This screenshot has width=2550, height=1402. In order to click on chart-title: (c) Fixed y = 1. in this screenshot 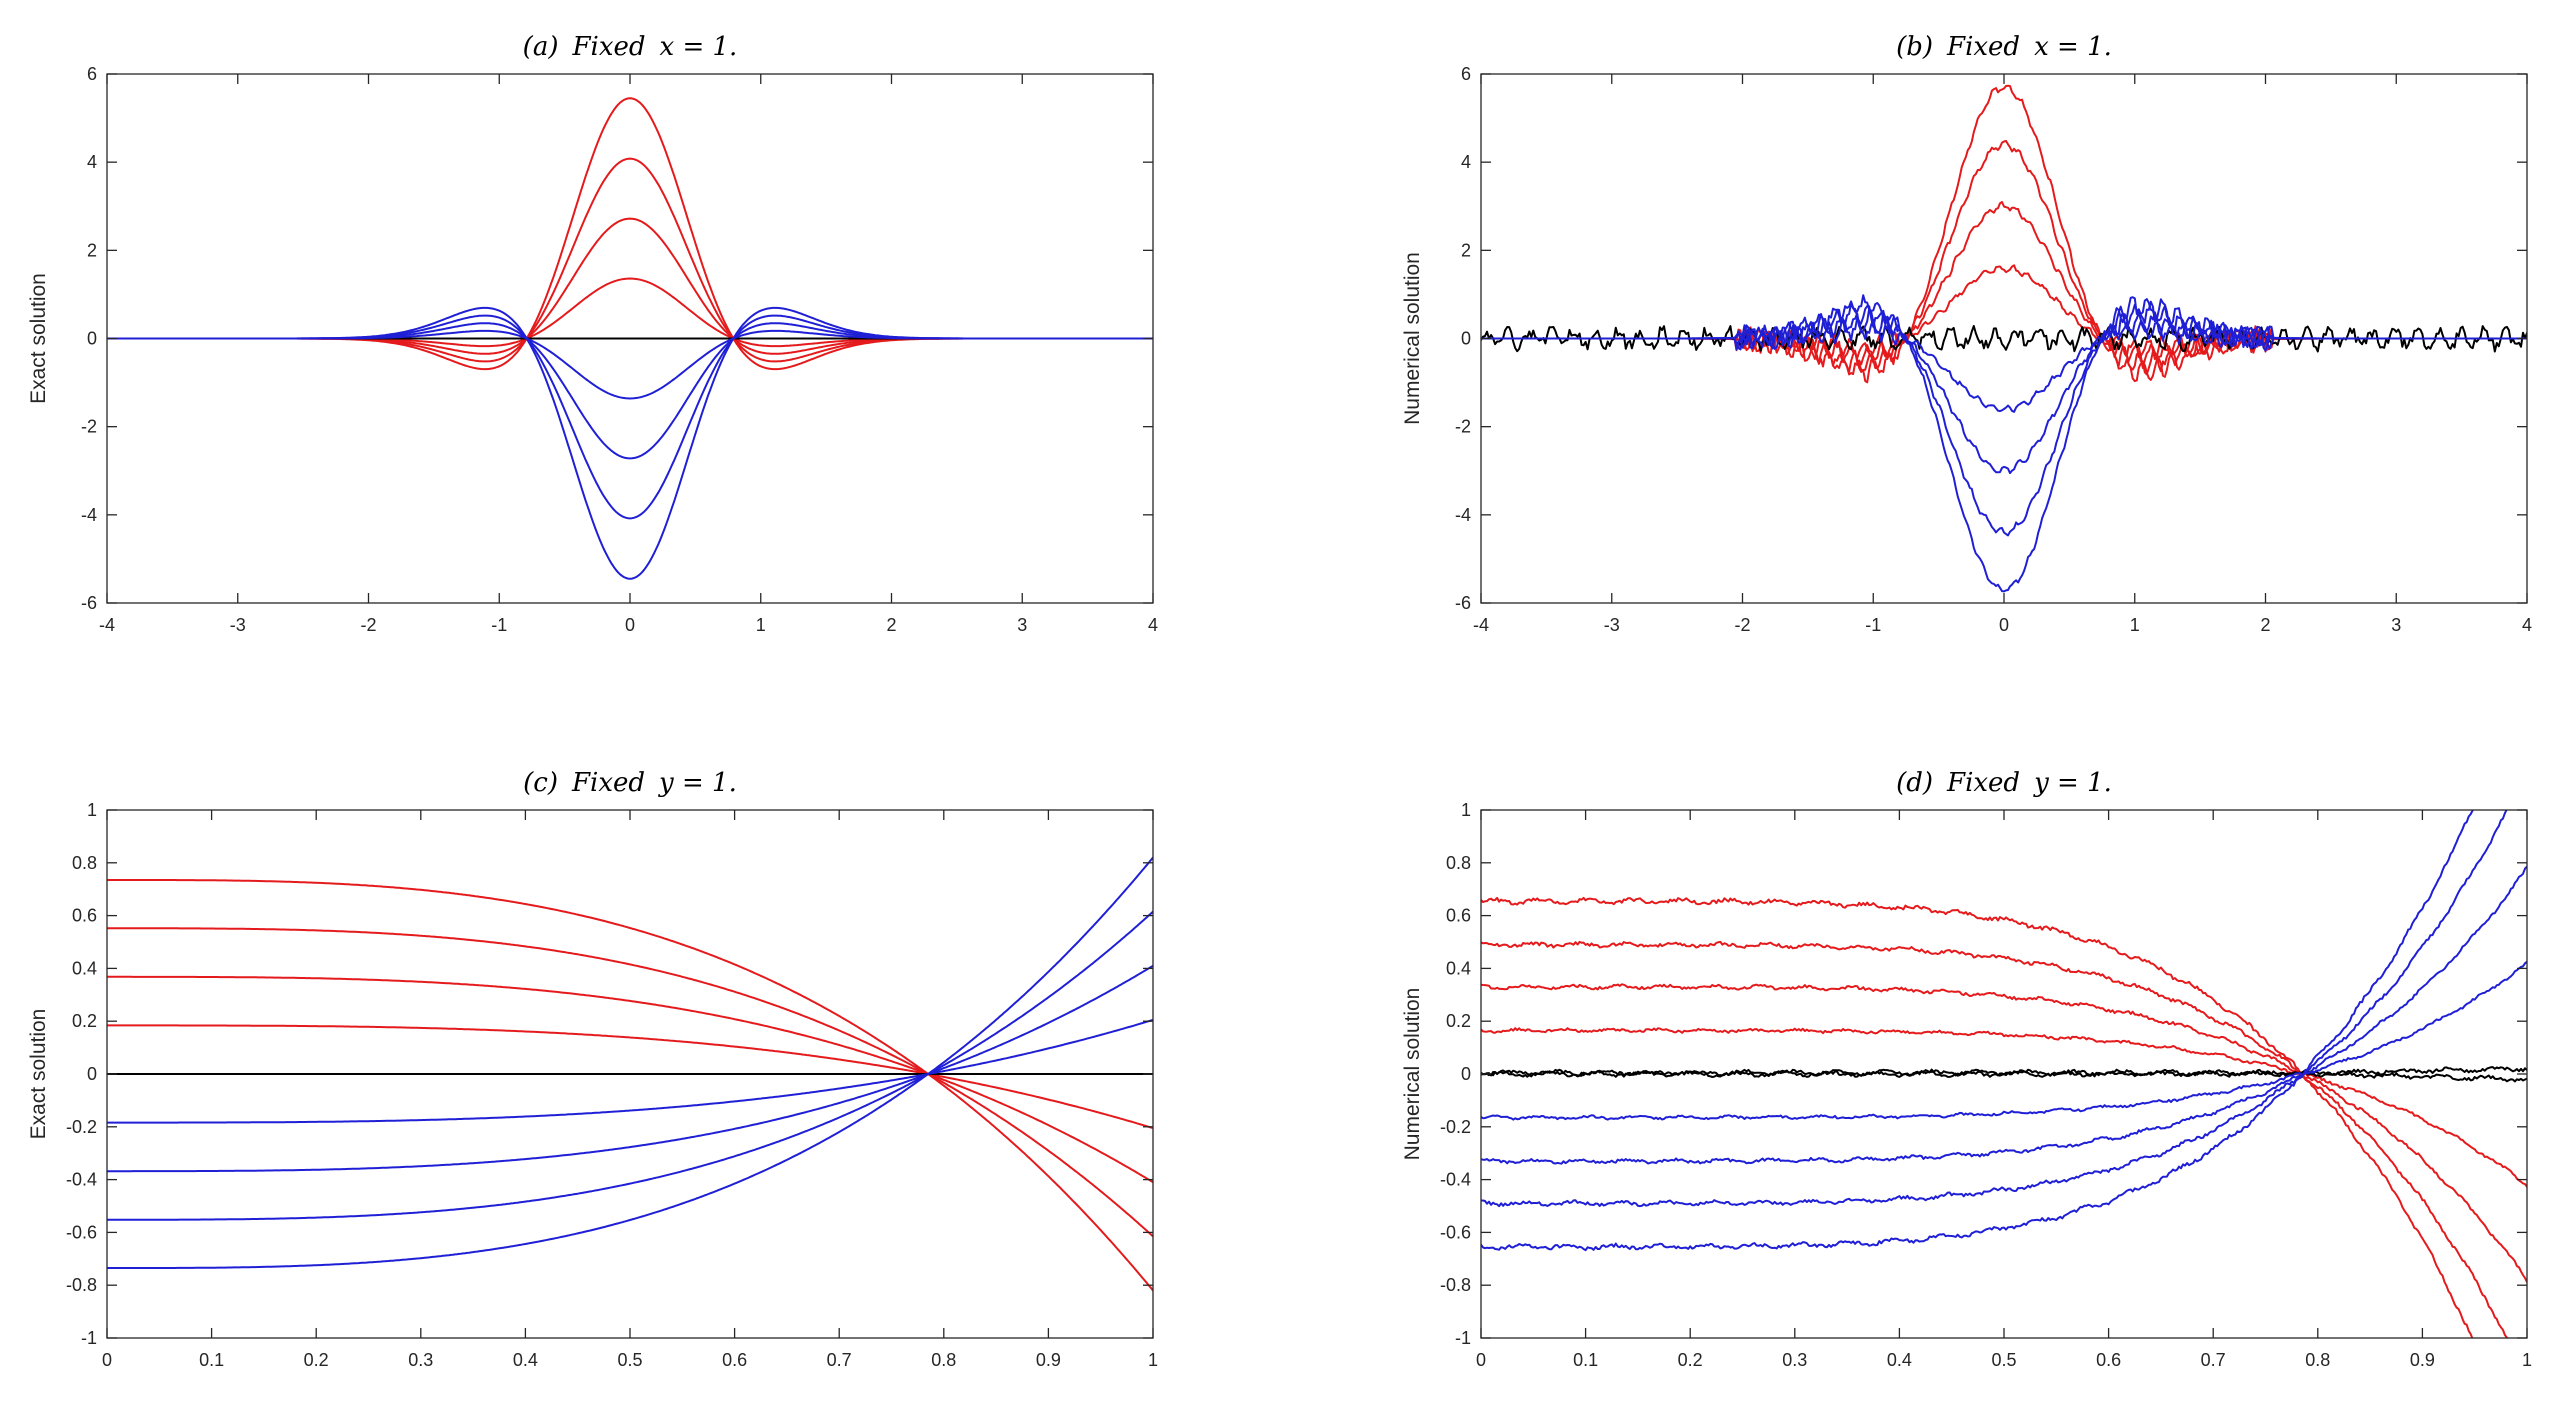, I will do `click(630, 783)`.